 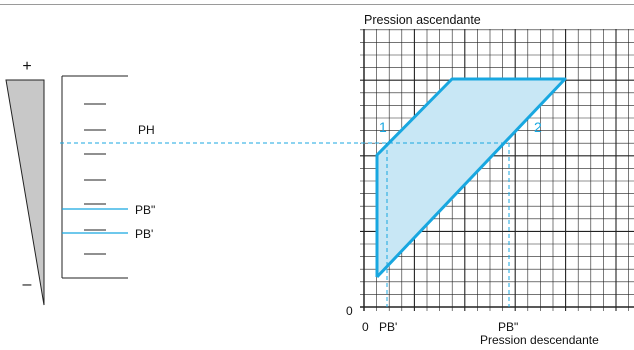 I want to click on line-2-label: 2, so click(x=538, y=127).